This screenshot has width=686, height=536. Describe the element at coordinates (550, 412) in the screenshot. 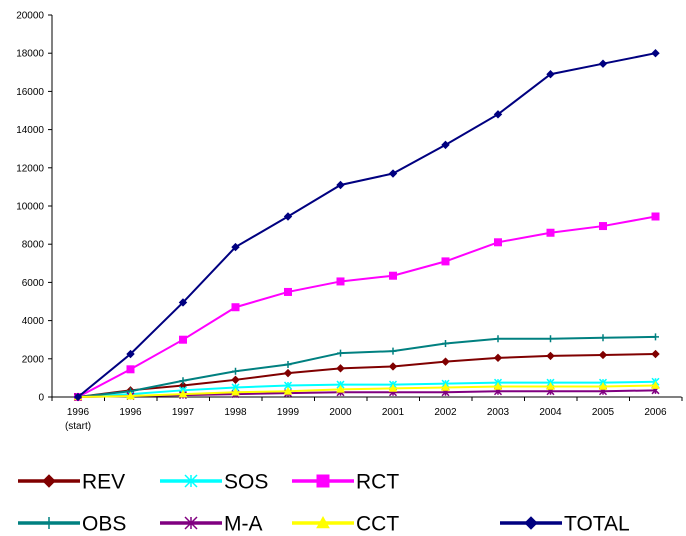

I see `x-tick-label: 2004` at that location.